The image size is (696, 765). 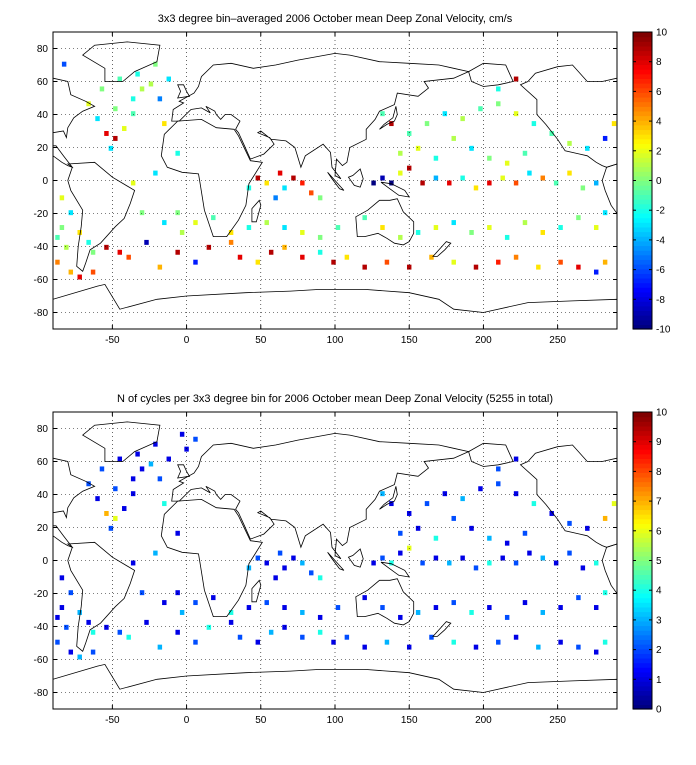 I want to click on colorbar-tick-label: 10, so click(x=662, y=413).